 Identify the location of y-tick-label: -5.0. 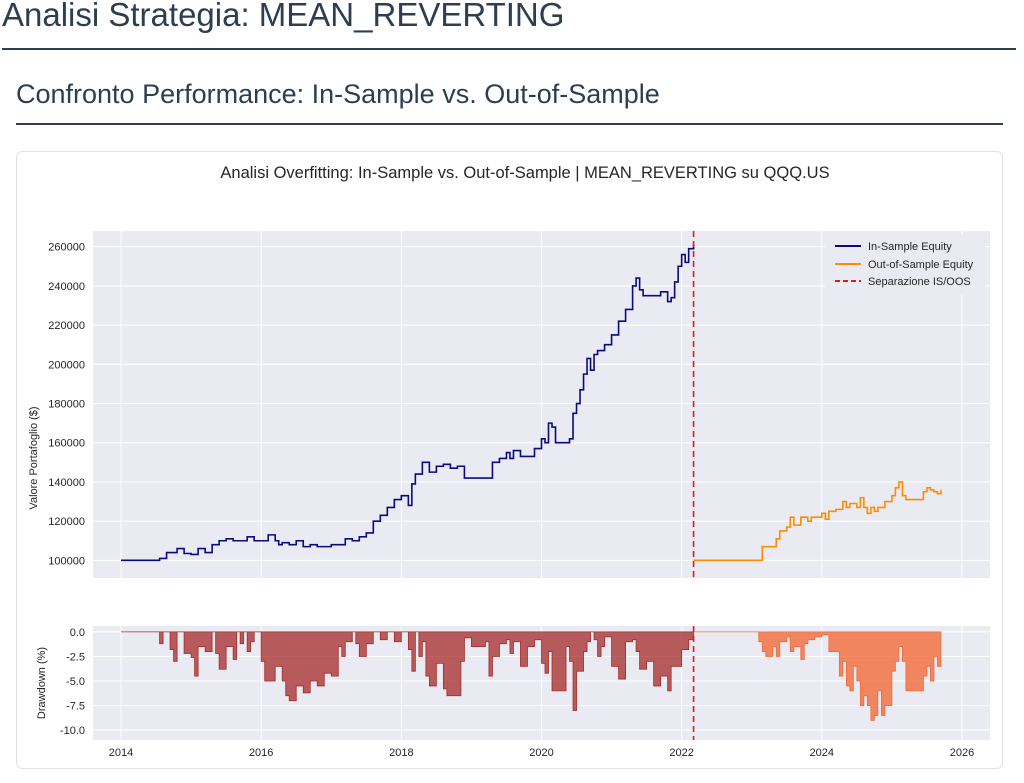
(75, 682).